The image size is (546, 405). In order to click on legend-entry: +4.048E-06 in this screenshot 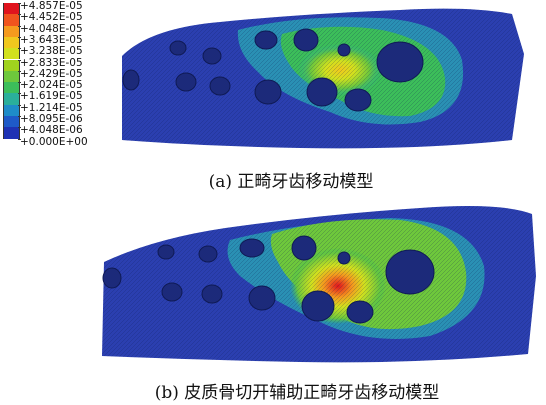, I will do `click(62, 131)`.